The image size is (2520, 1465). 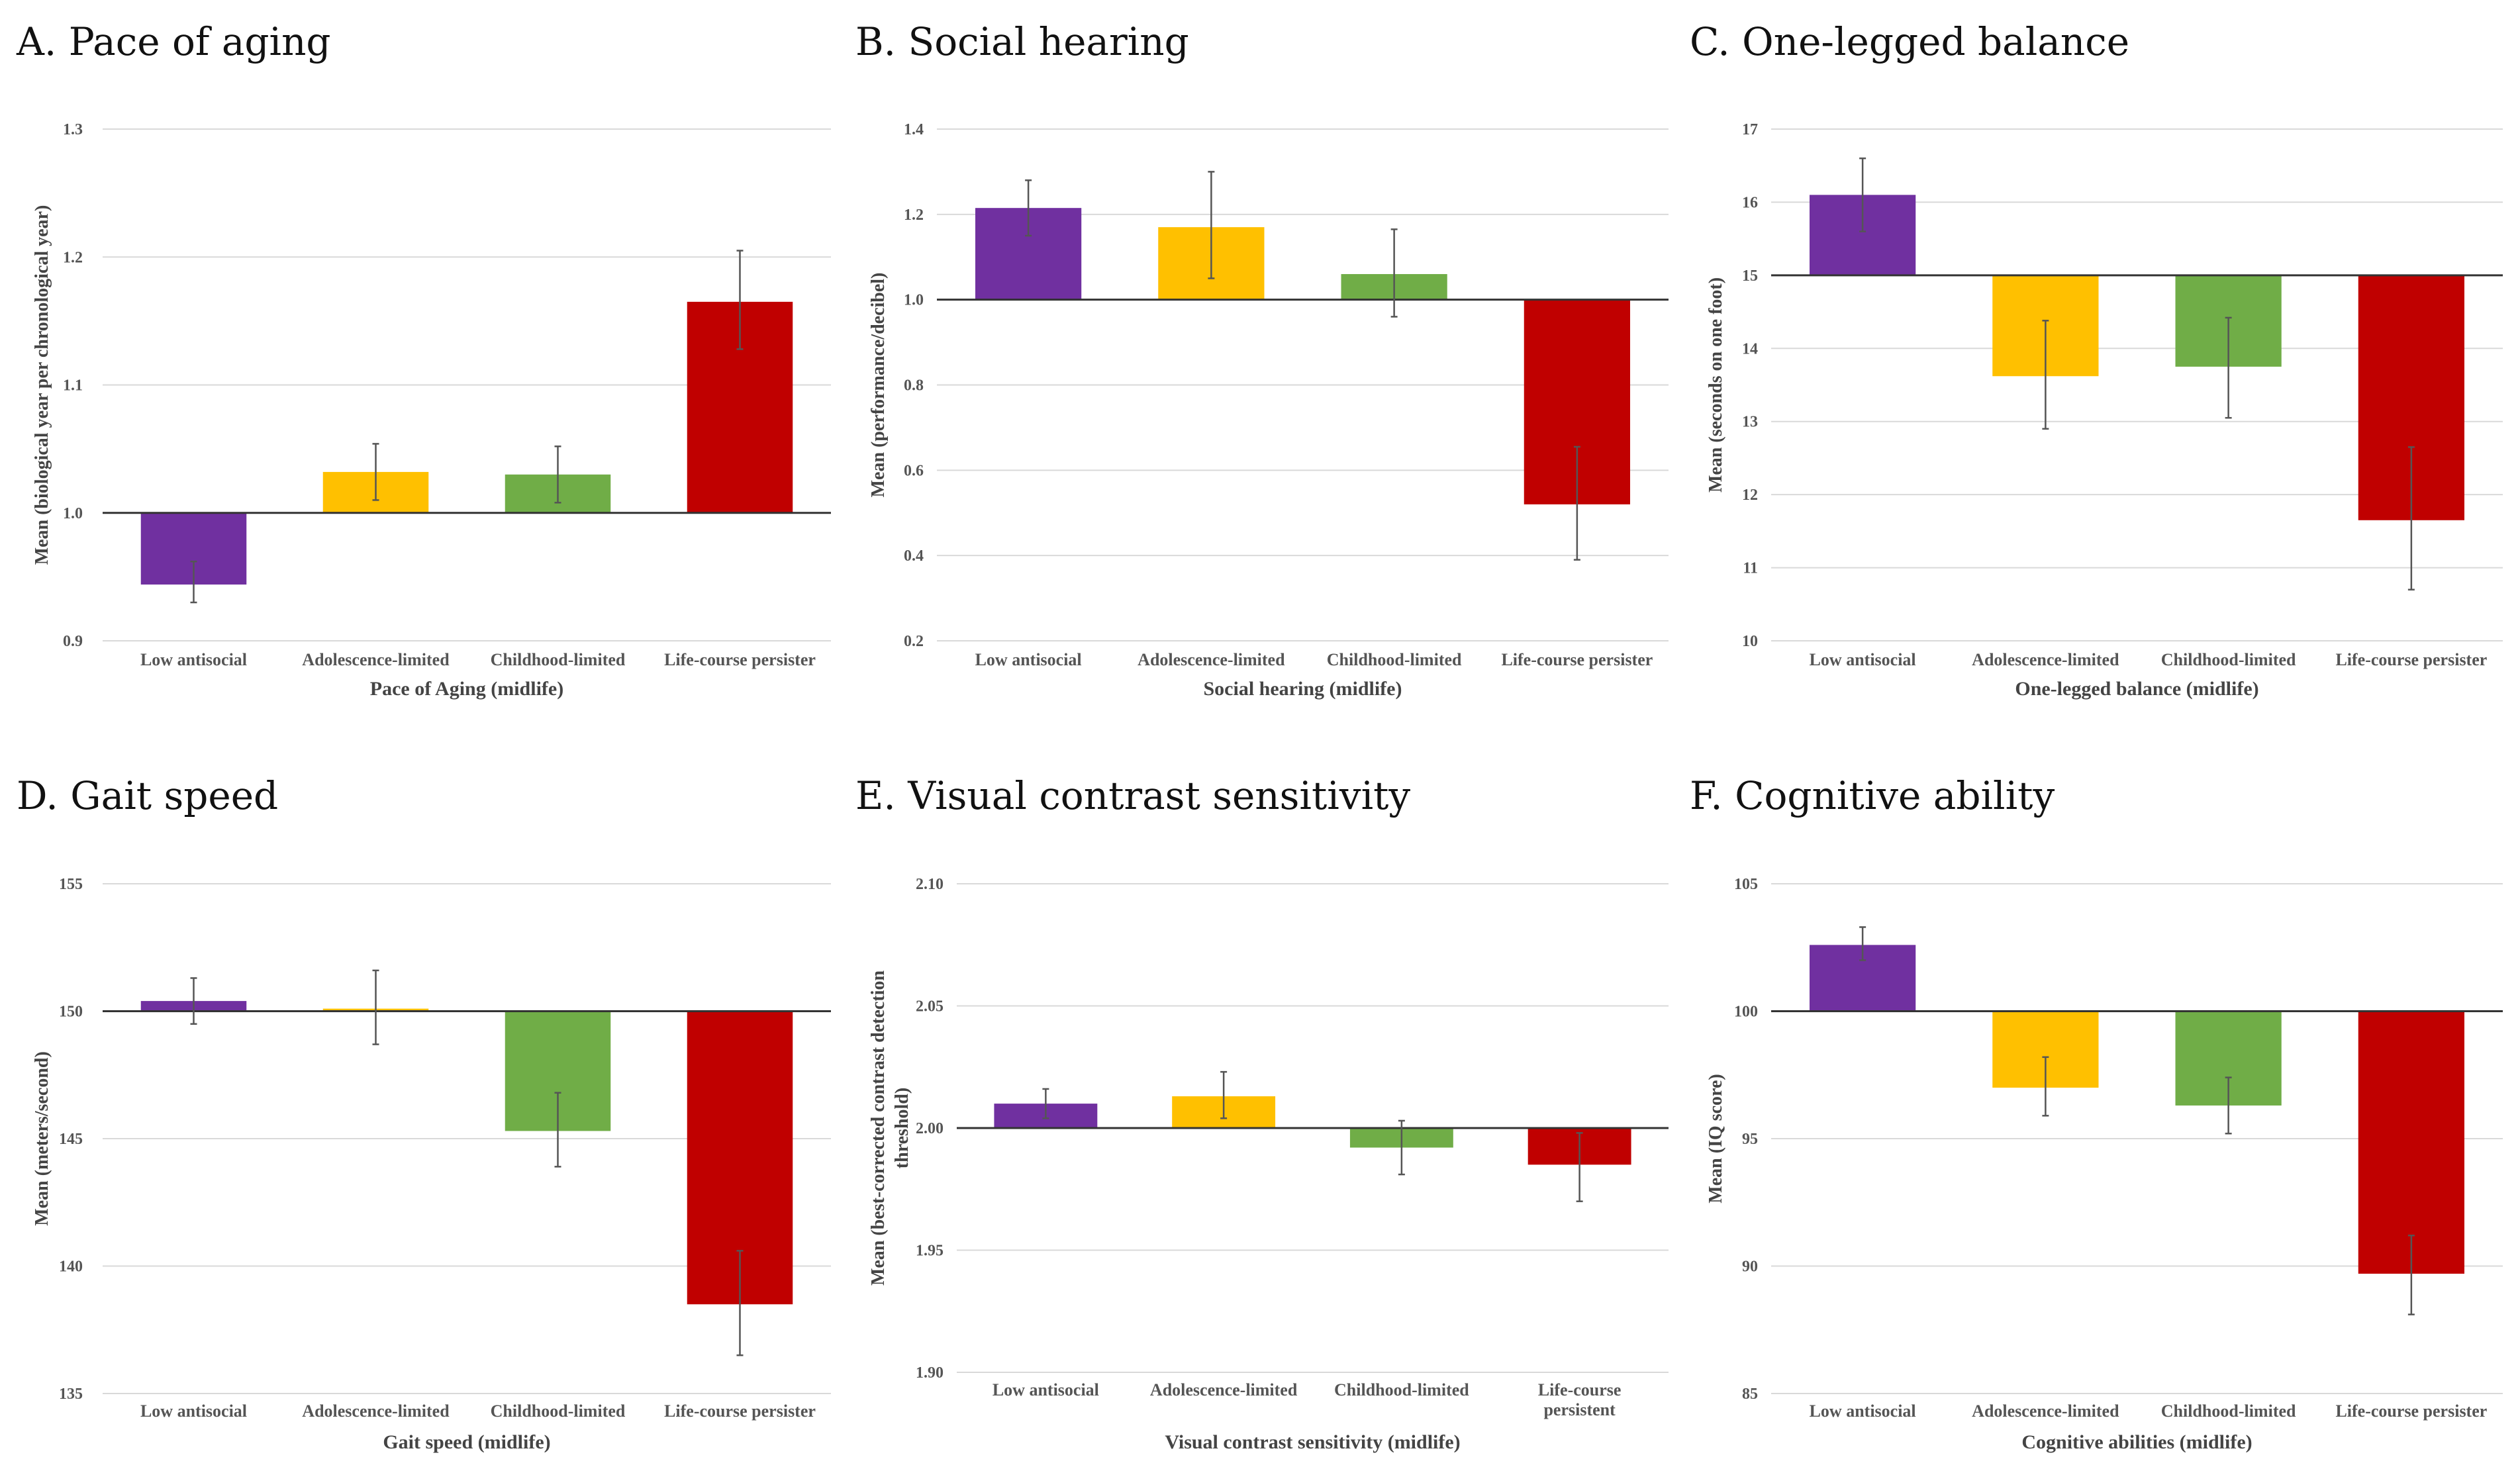 What do you see at coordinates (42, 1138) in the screenshot?
I see `y-axis-label: Mean (meters/second)` at bounding box center [42, 1138].